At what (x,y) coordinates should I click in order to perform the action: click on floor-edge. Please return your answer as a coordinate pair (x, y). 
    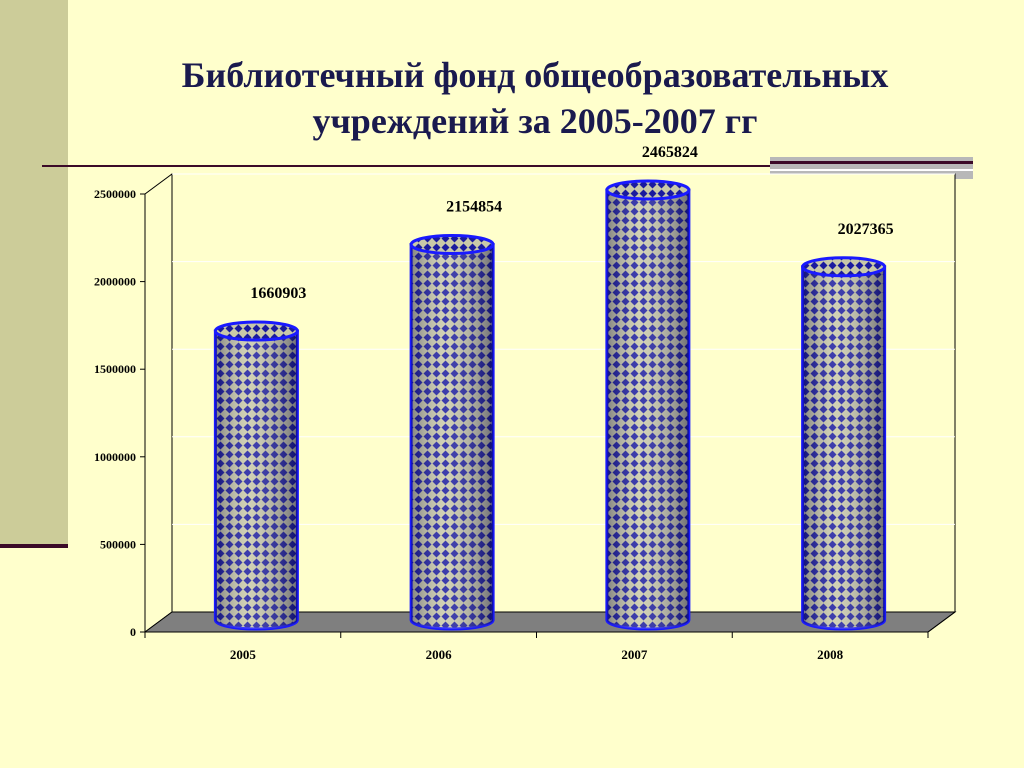
    Looking at the image, I should click on (941, 622).